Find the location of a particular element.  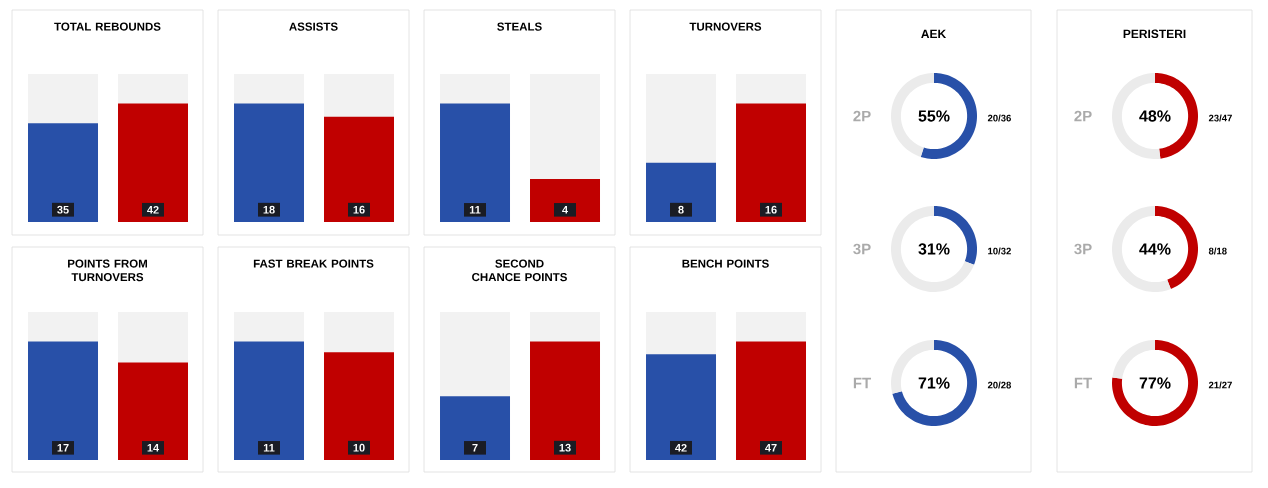

chart-title: BENCH POINTS is located at coordinates (725, 263).